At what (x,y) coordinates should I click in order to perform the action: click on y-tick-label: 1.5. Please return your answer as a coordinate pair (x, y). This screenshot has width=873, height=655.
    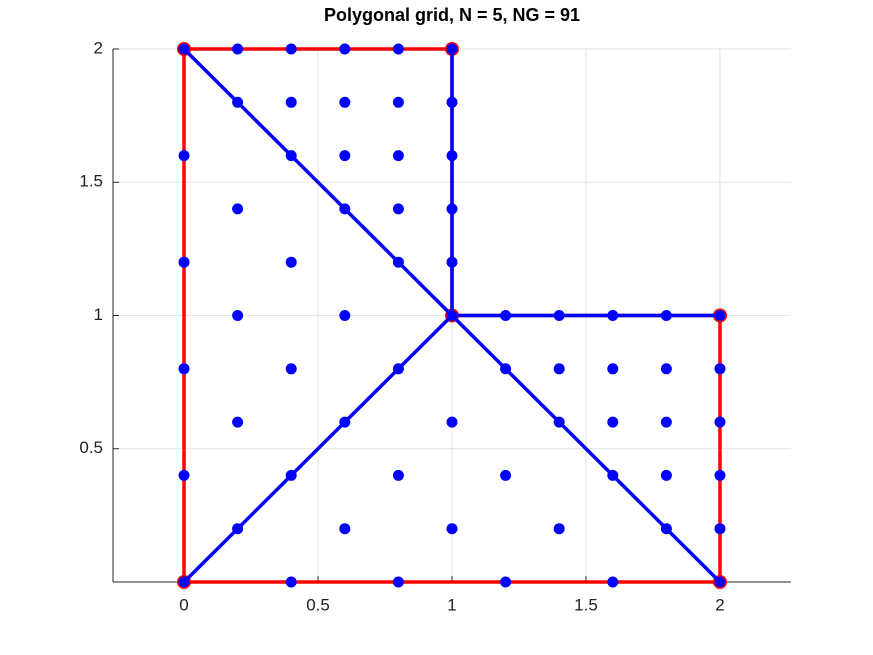
    Looking at the image, I should click on (91, 181).